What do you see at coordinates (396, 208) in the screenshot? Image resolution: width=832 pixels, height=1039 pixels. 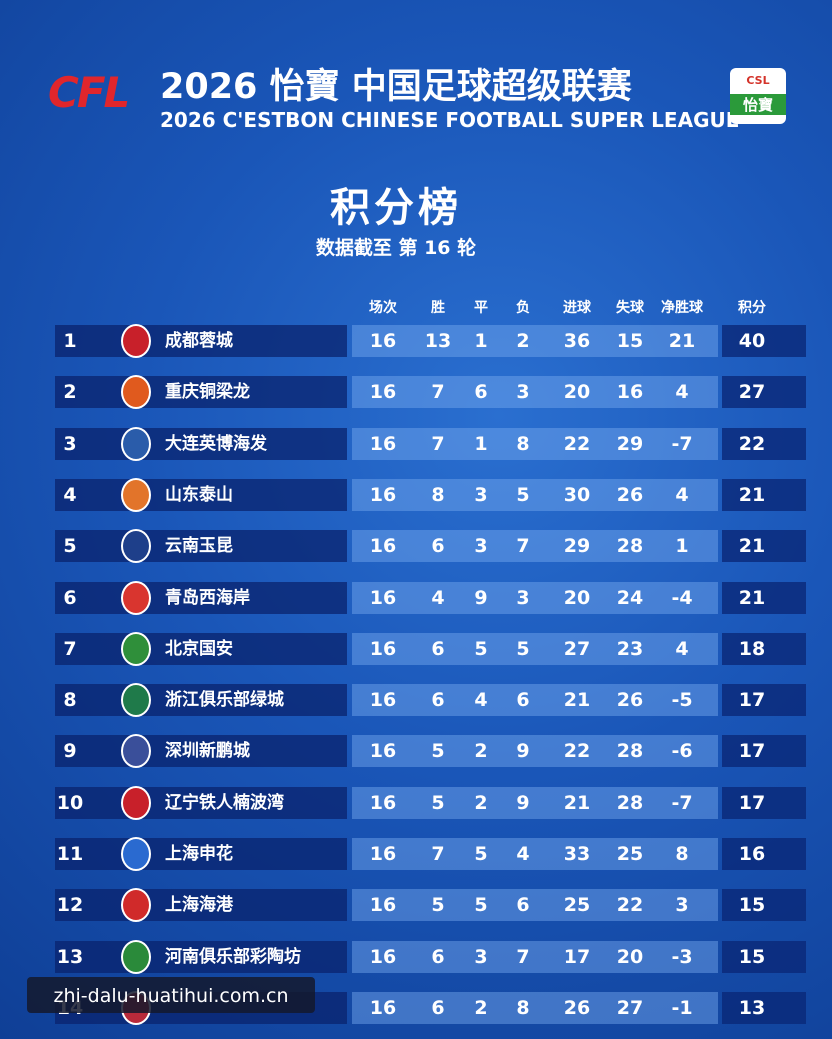 I see `heading: 积分榜` at bounding box center [396, 208].